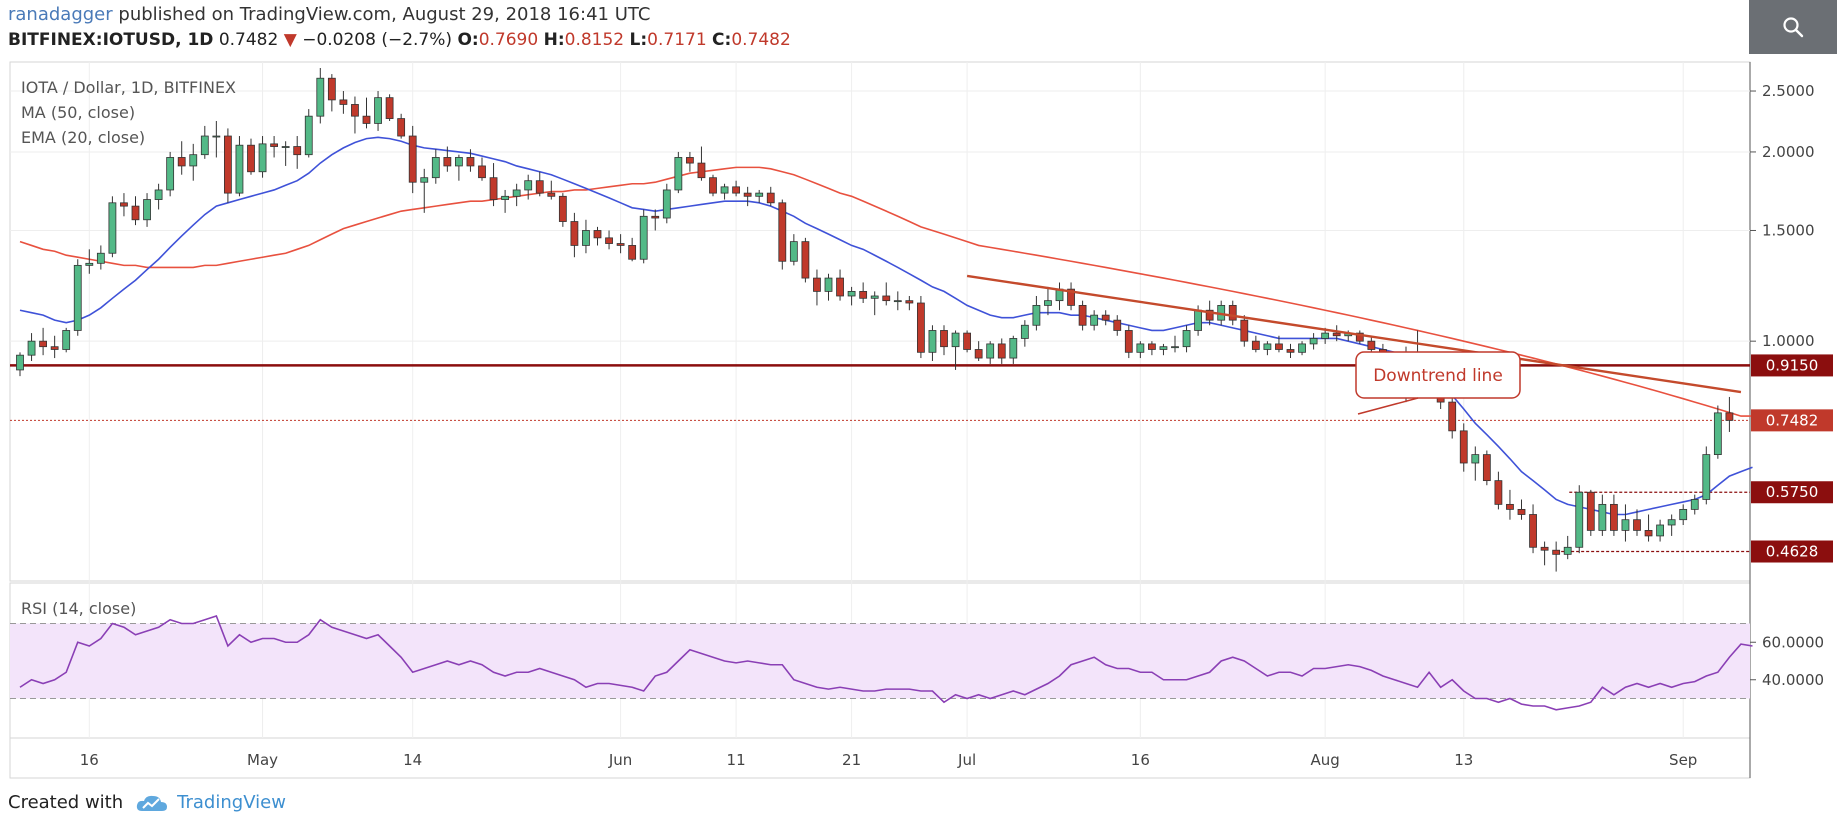 The width and height of the screenshot is (1837, 828). What do you see at coordinates (851, 760) in the screenshot?
I see `x-tick-label: 21` at bounding box center [851, 760].